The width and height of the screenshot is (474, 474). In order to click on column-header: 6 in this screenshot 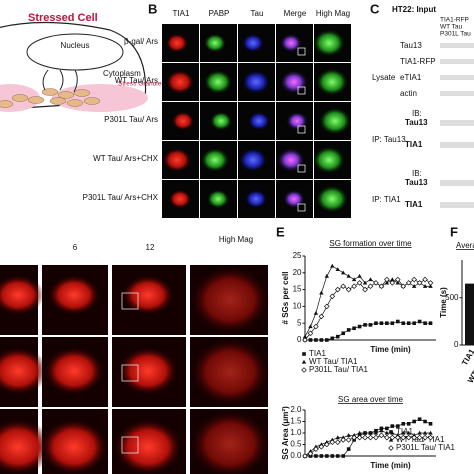, I will do `click(75, 247)`.